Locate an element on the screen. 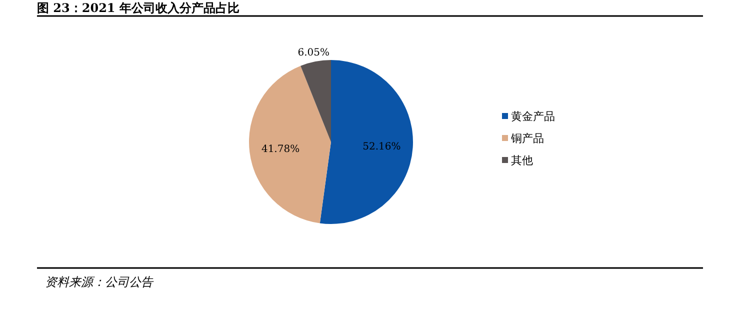 This screenshot has height=310, width=731. legend-label: 铜产品 is located at coordinates (527, 138).